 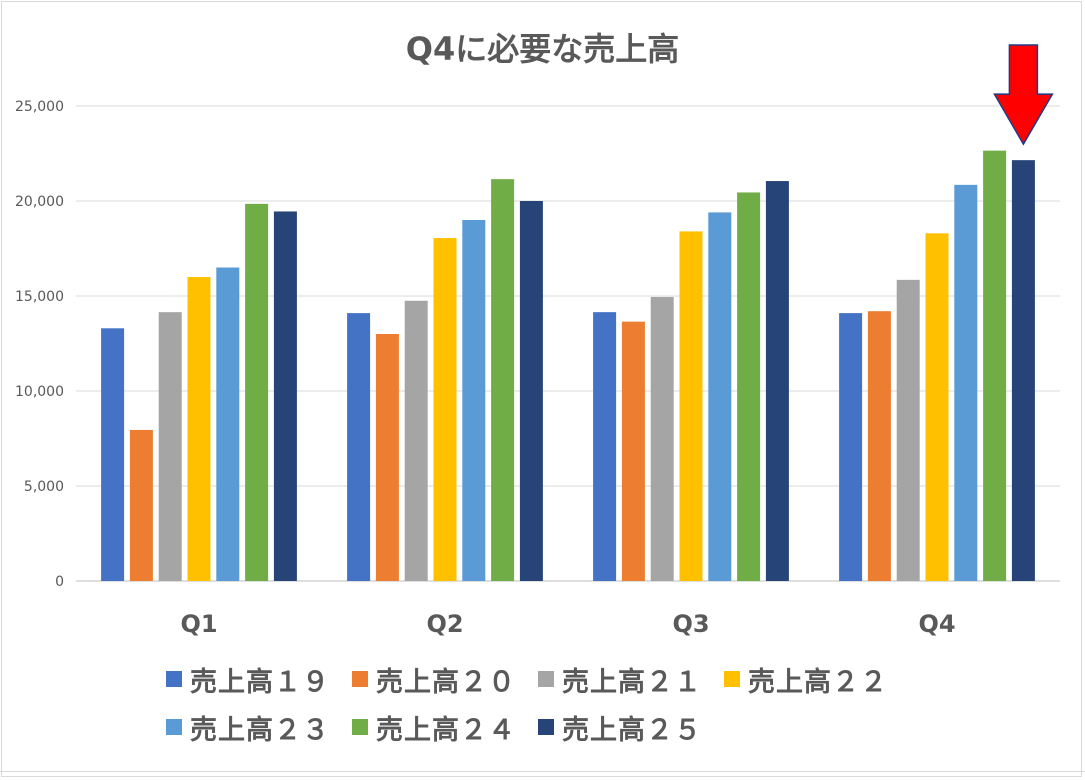 I want to click on legend-label: 売上高２１, so click(x=632, y=682).